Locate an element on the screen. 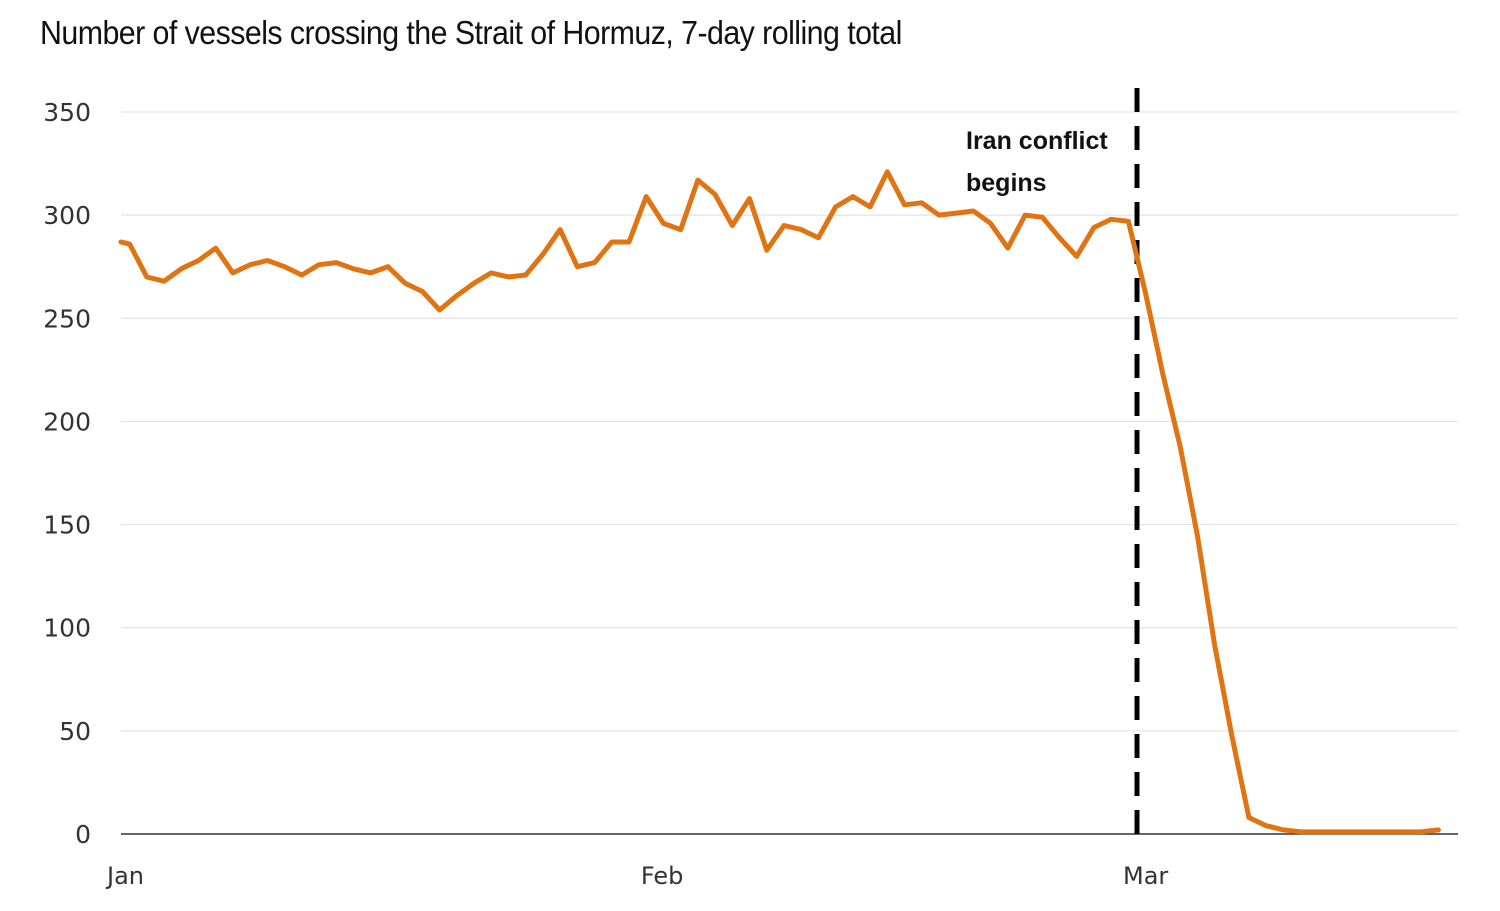 Image resolution: width=1500 pixels, height=911 pixels. y-tick-label: 50 is located at coordinates (75, 731).